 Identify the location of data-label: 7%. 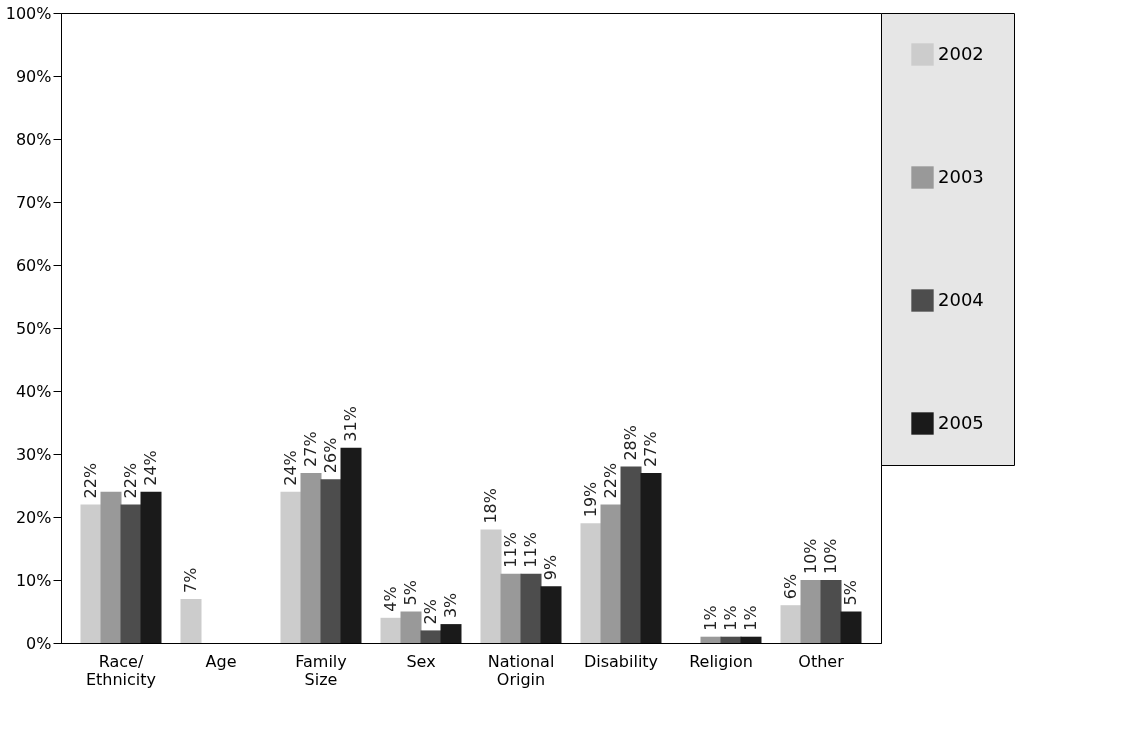
(190, 580).